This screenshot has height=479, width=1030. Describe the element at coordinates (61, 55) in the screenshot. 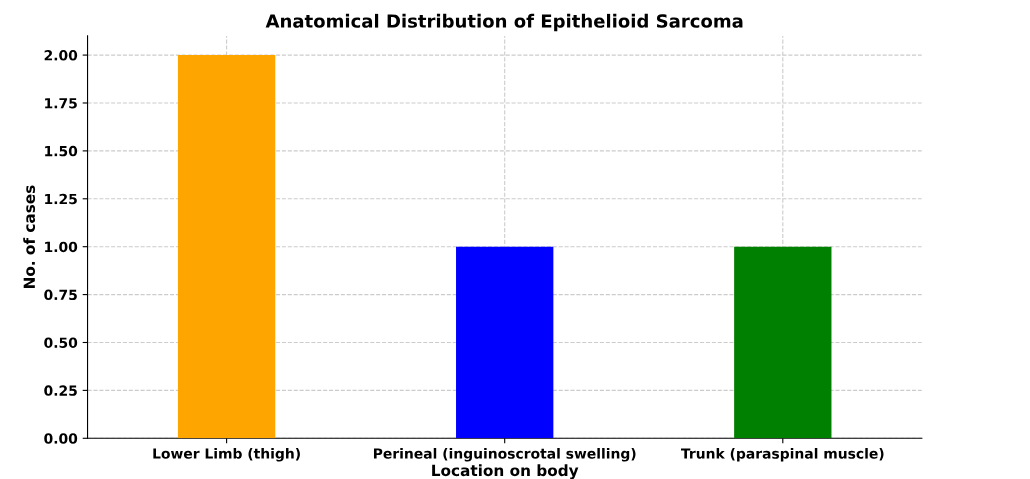

I see `y-tick-label: 2.00` at that location.